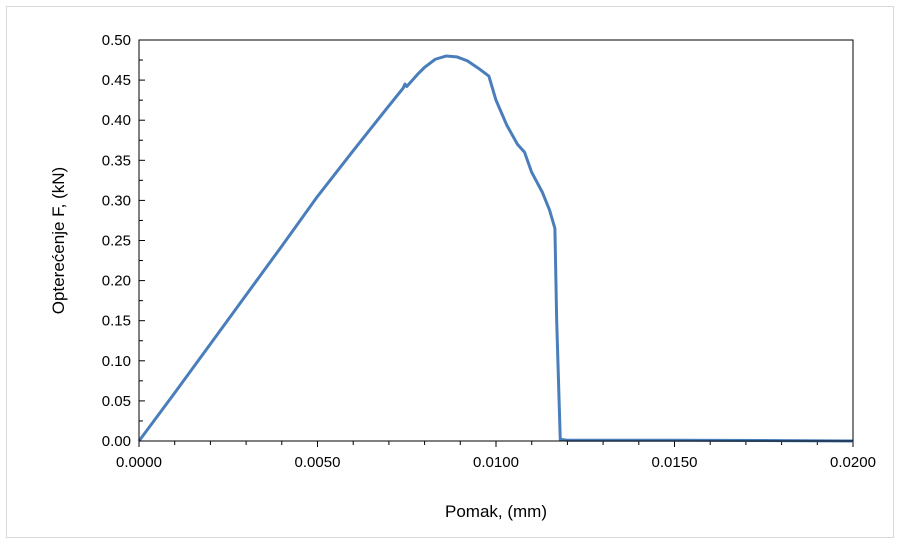 The width and height of the screenshot is (902, 546). What do you see at coordinates (116, 281) in the screenshot?
I see `y-tick-label: 0.20` at bounding box center [116, 281].